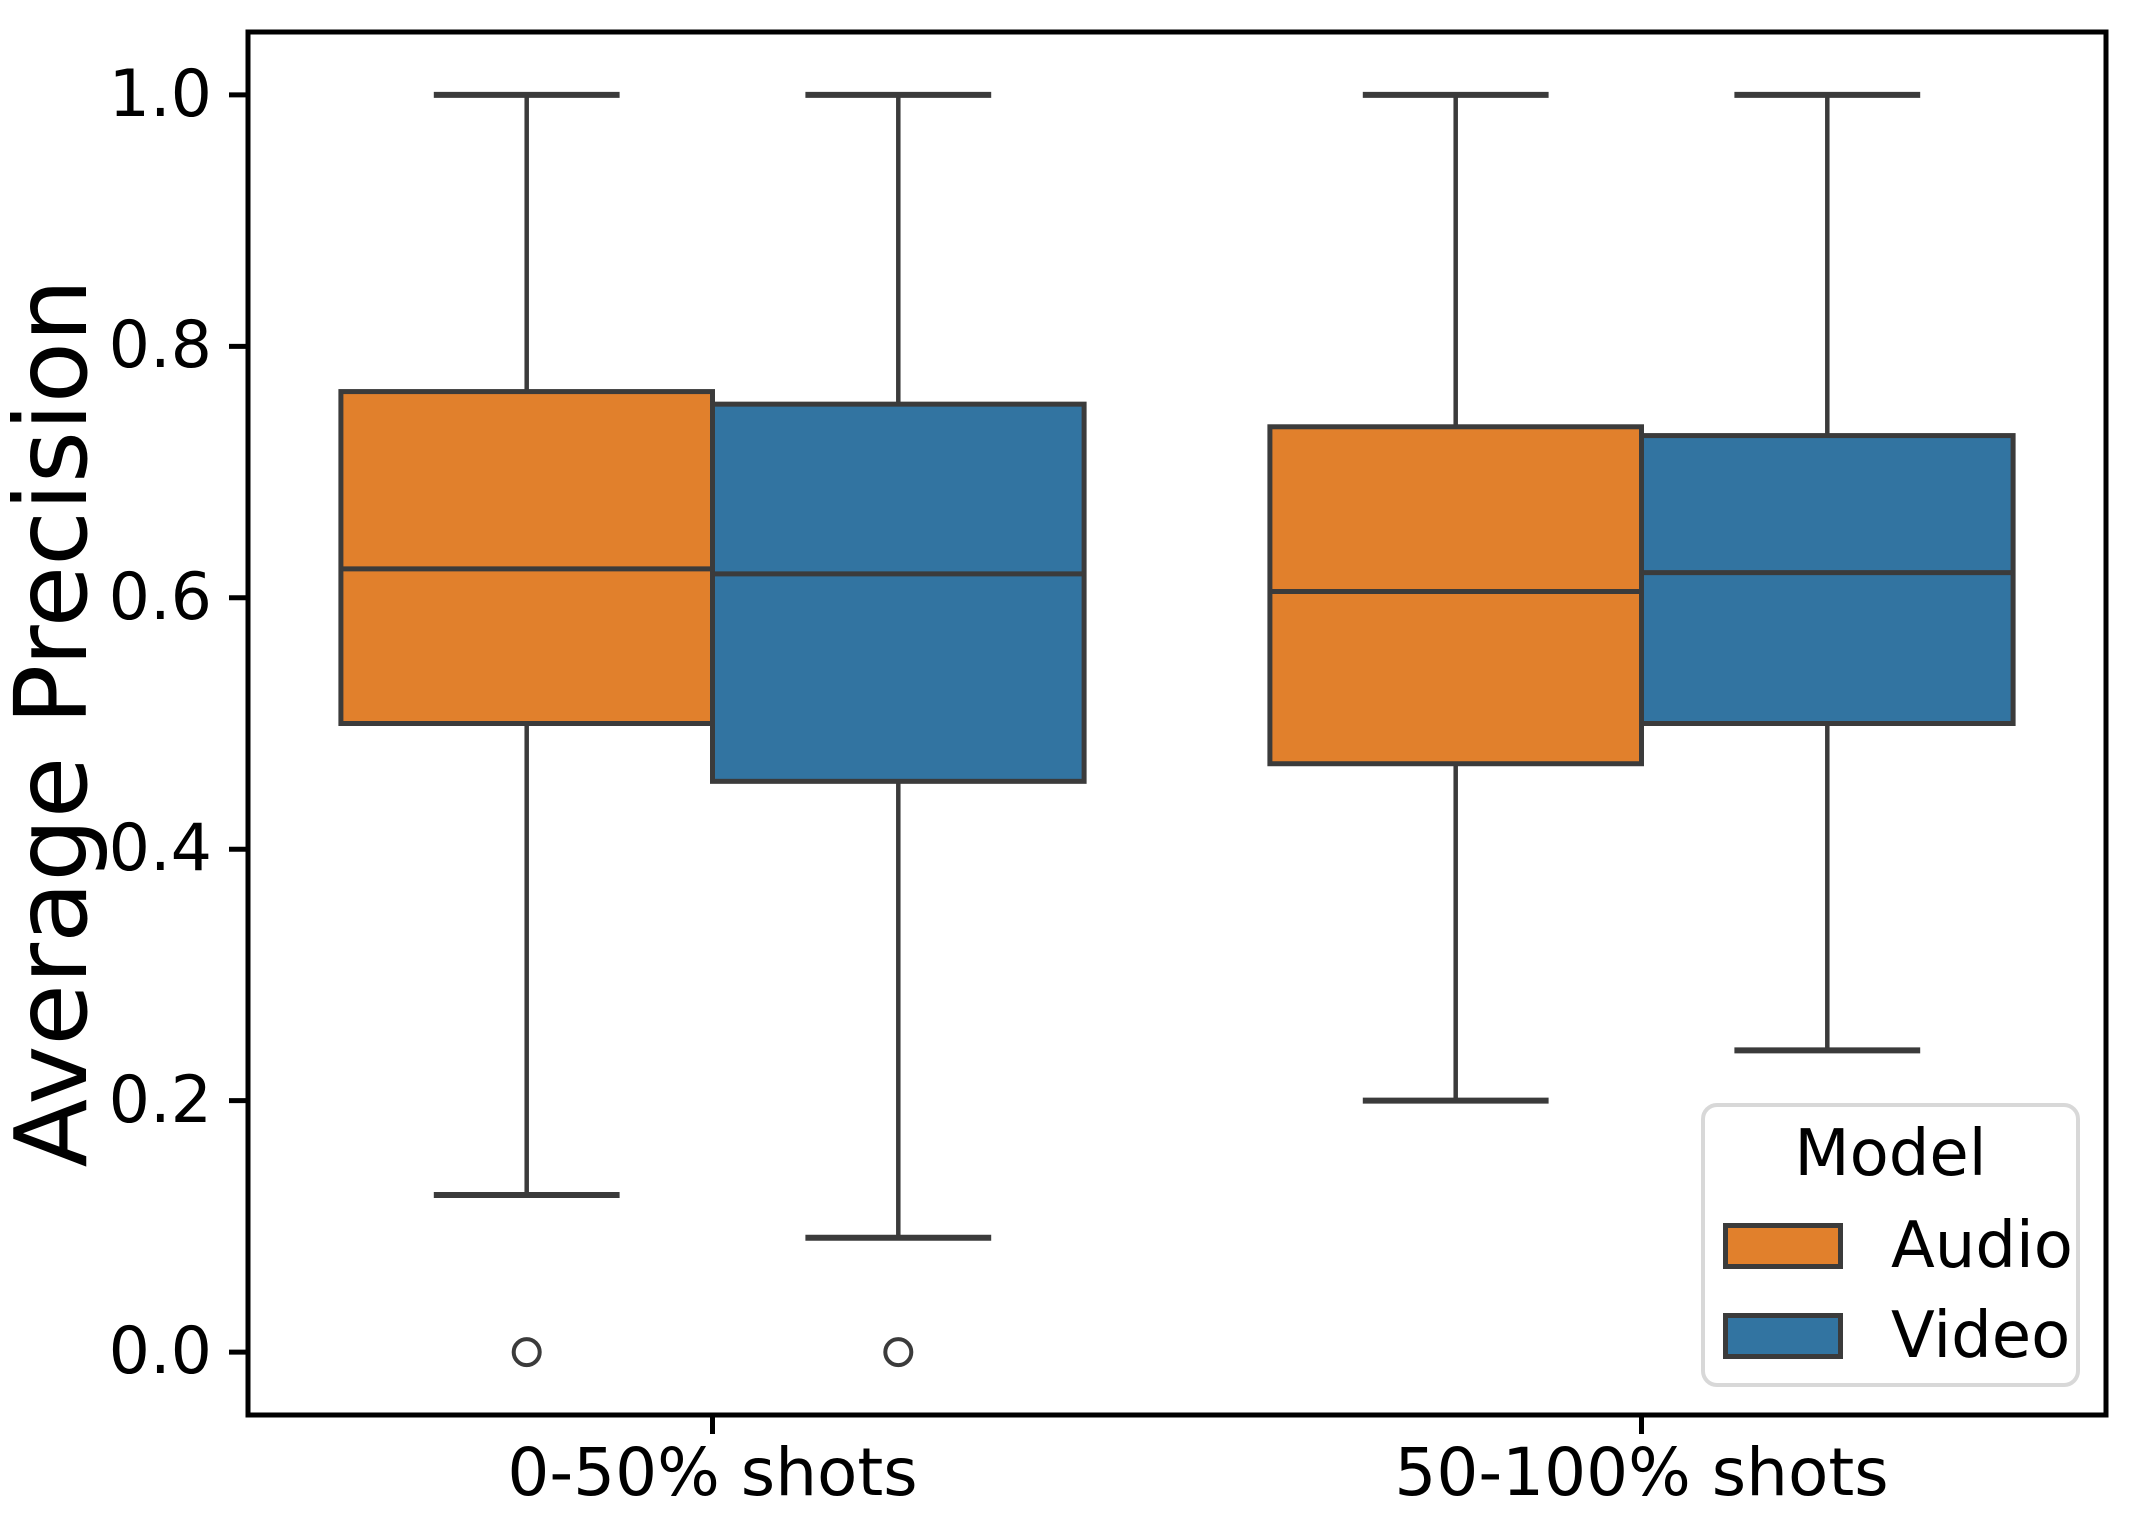 The image size is (2135, 1539). What do you see at coordinates (1783, 1246) in the screenshot?
I see `audio-swatch-icon` at bounding box center [1783, 1246].